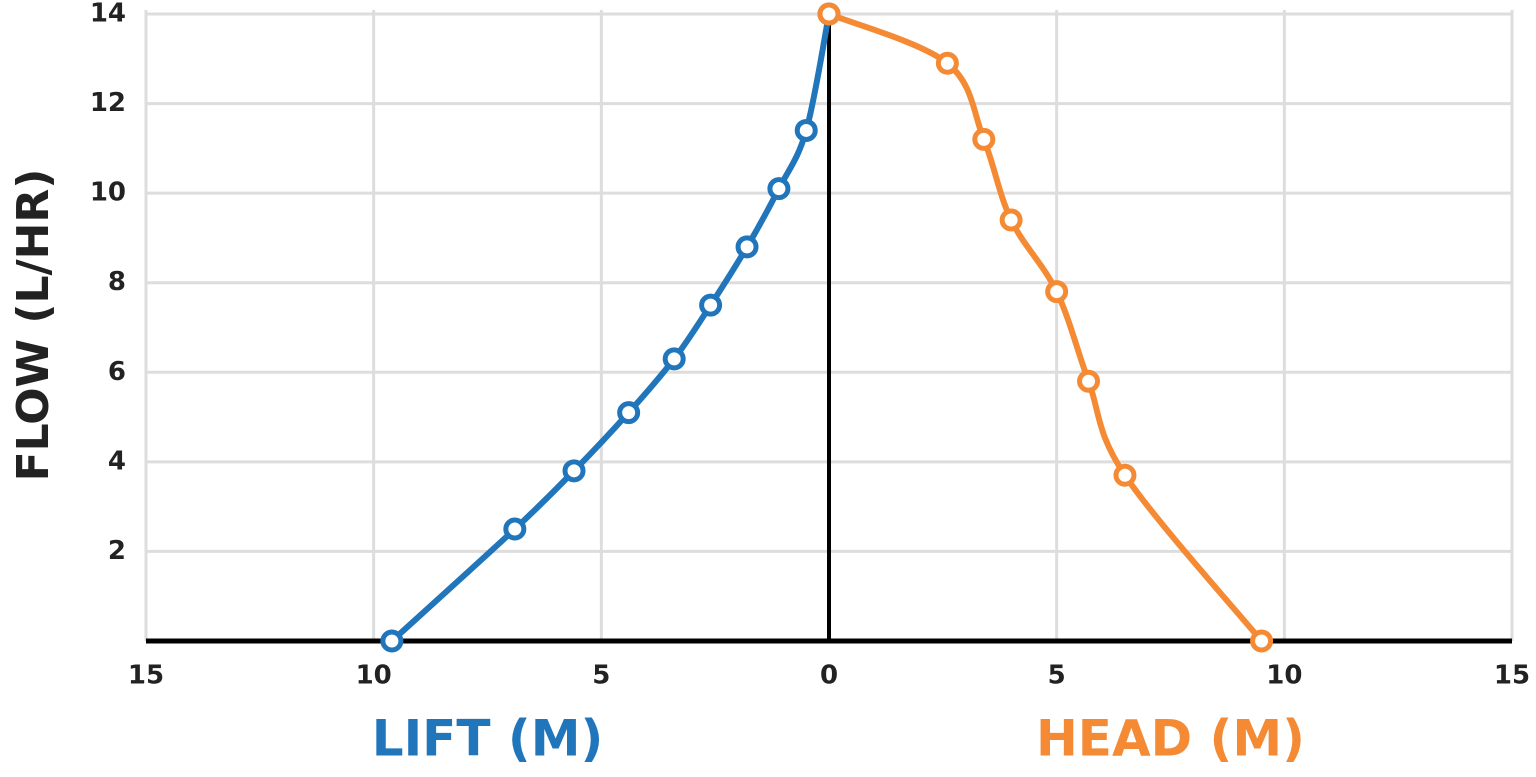 The height and width of the screenshot is (777, 1536). I want to click on y-tick-label: 6, so click(117, 372).